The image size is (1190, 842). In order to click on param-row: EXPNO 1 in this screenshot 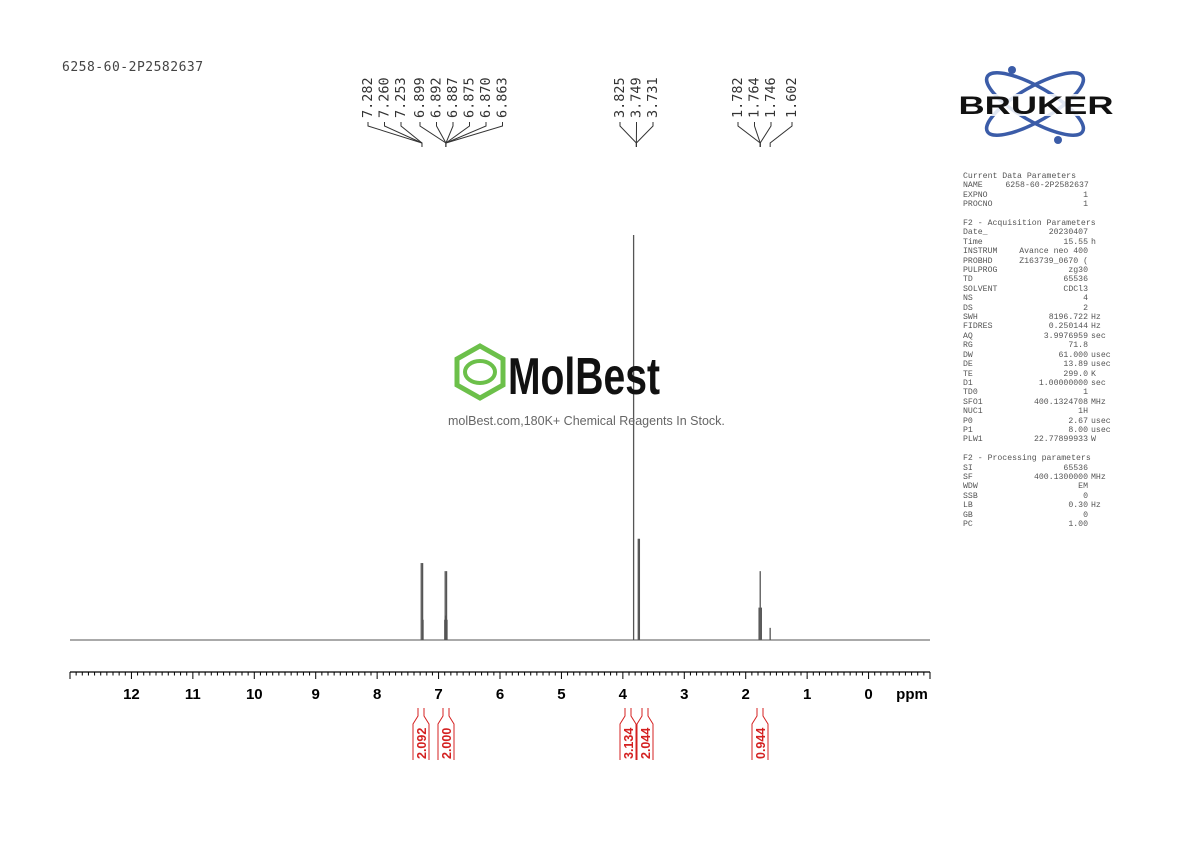, I will do `click(1038, 195)`.